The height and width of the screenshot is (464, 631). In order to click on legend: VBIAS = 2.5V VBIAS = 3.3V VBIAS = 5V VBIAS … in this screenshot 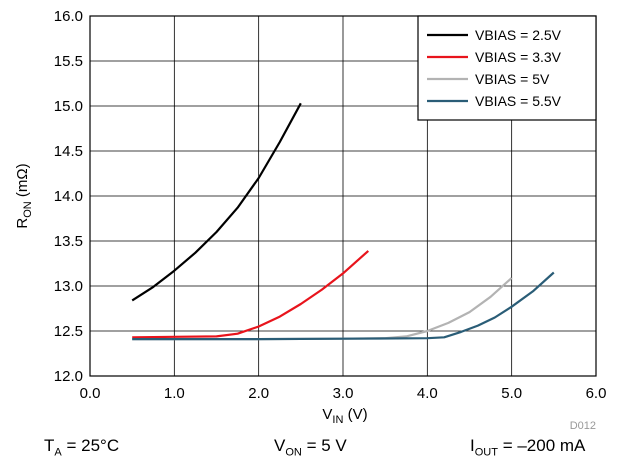, I will do `click(507, 68)`.